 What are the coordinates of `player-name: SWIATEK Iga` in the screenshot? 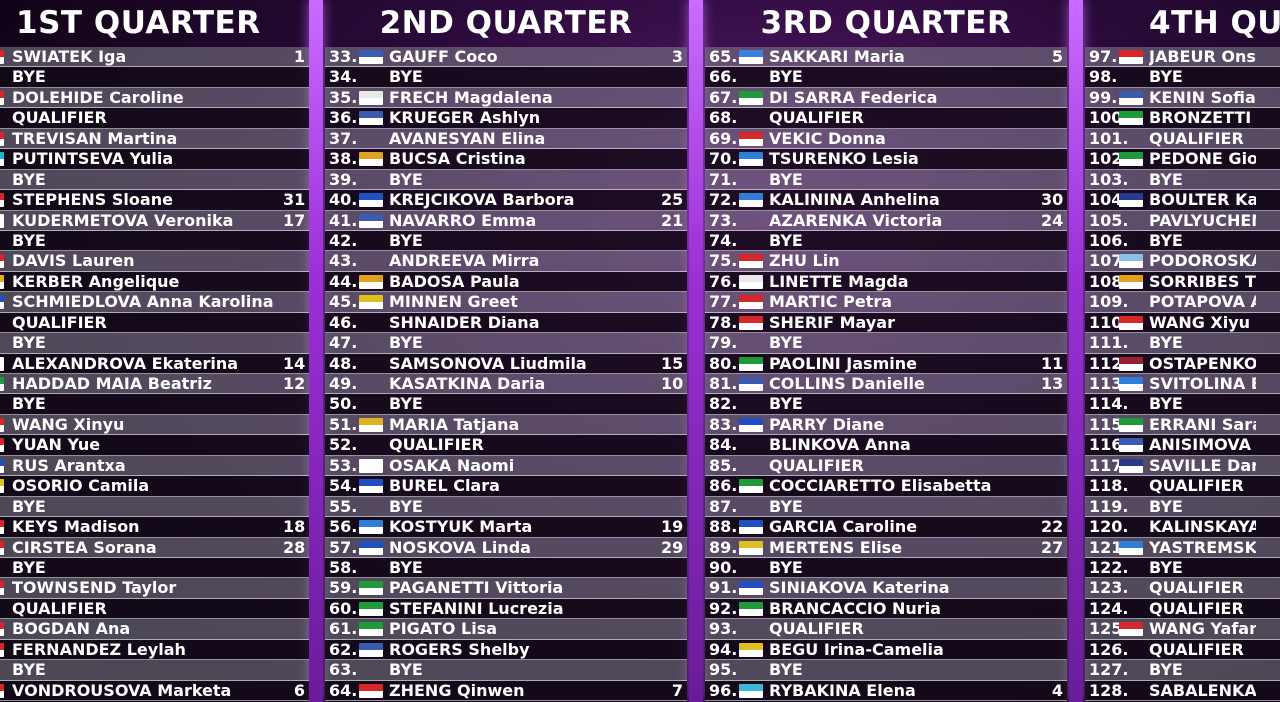 It's located at (69, 56).